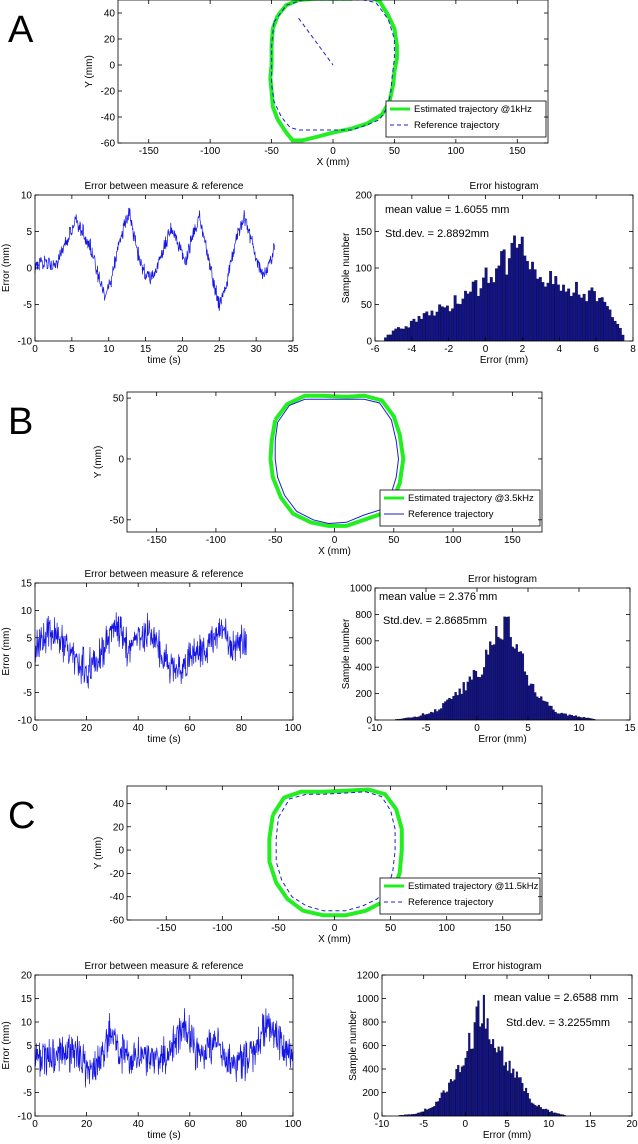 This screenshot has width=638, height=1144. I want to click on x-tick-label: -4, so click(411, 349).